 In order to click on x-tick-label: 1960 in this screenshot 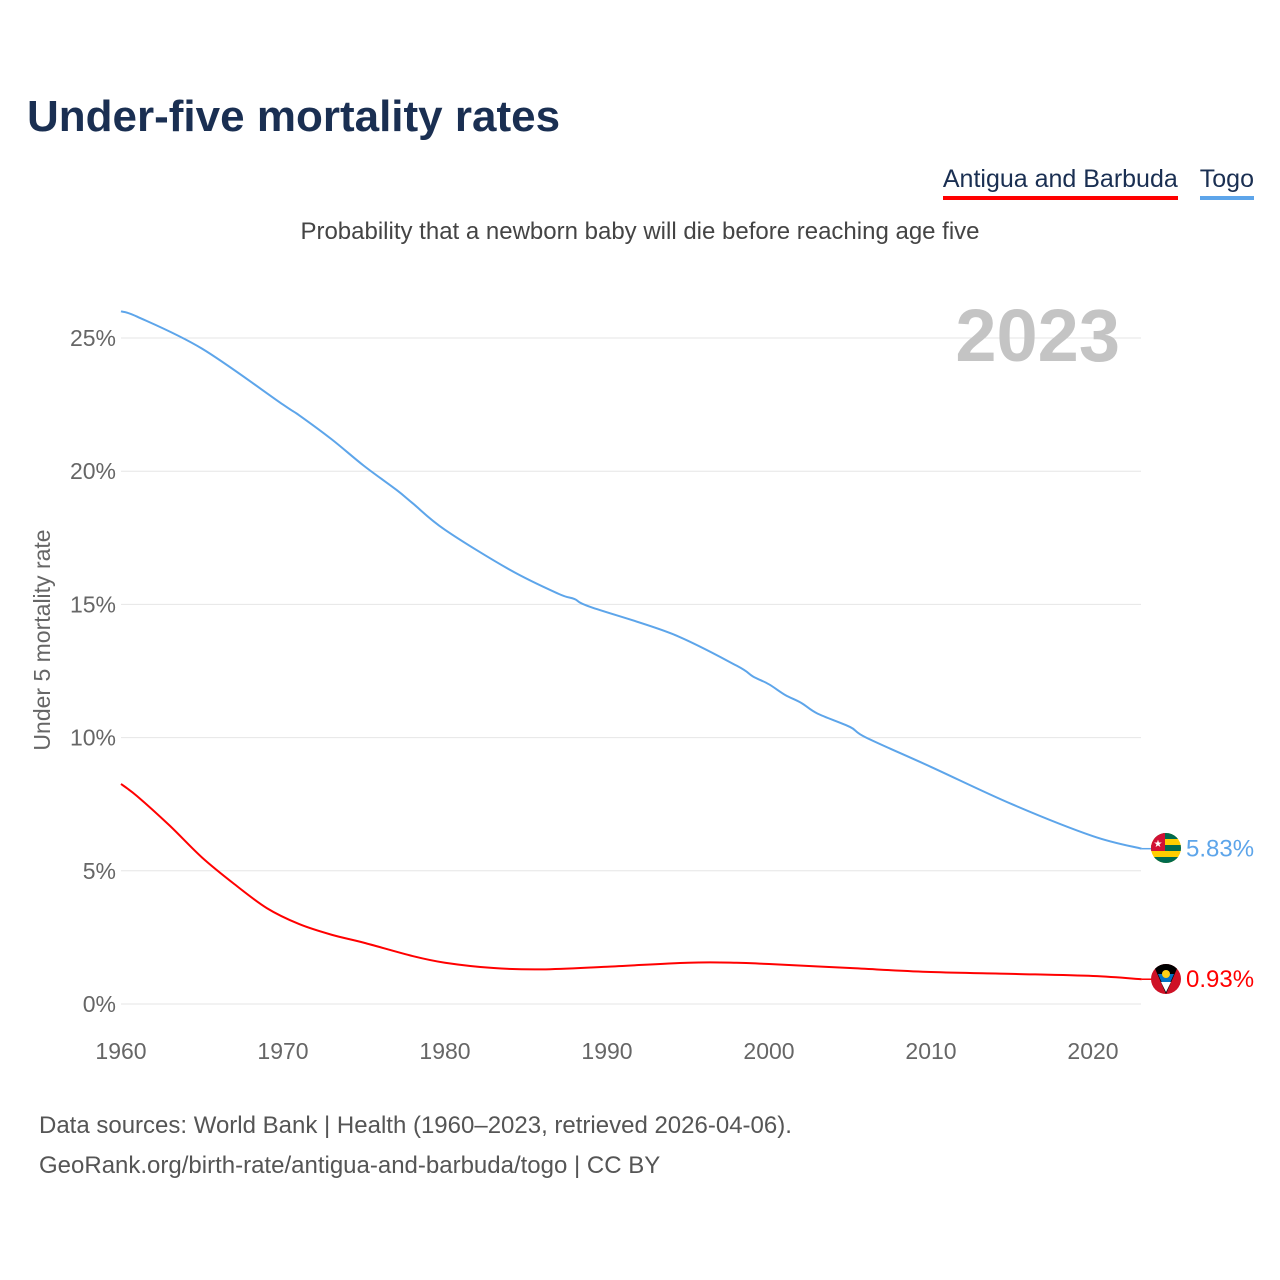, I will do `click(120, 1051)`.